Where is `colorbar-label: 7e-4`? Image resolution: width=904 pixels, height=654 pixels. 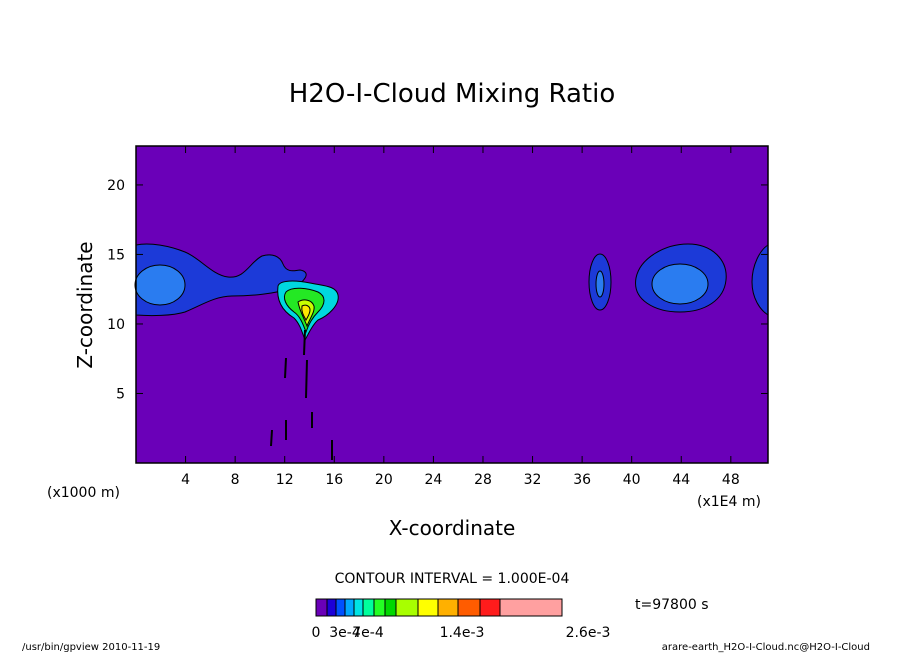 colorbar-label: 7e-4 is located at coordinates (368, 633).